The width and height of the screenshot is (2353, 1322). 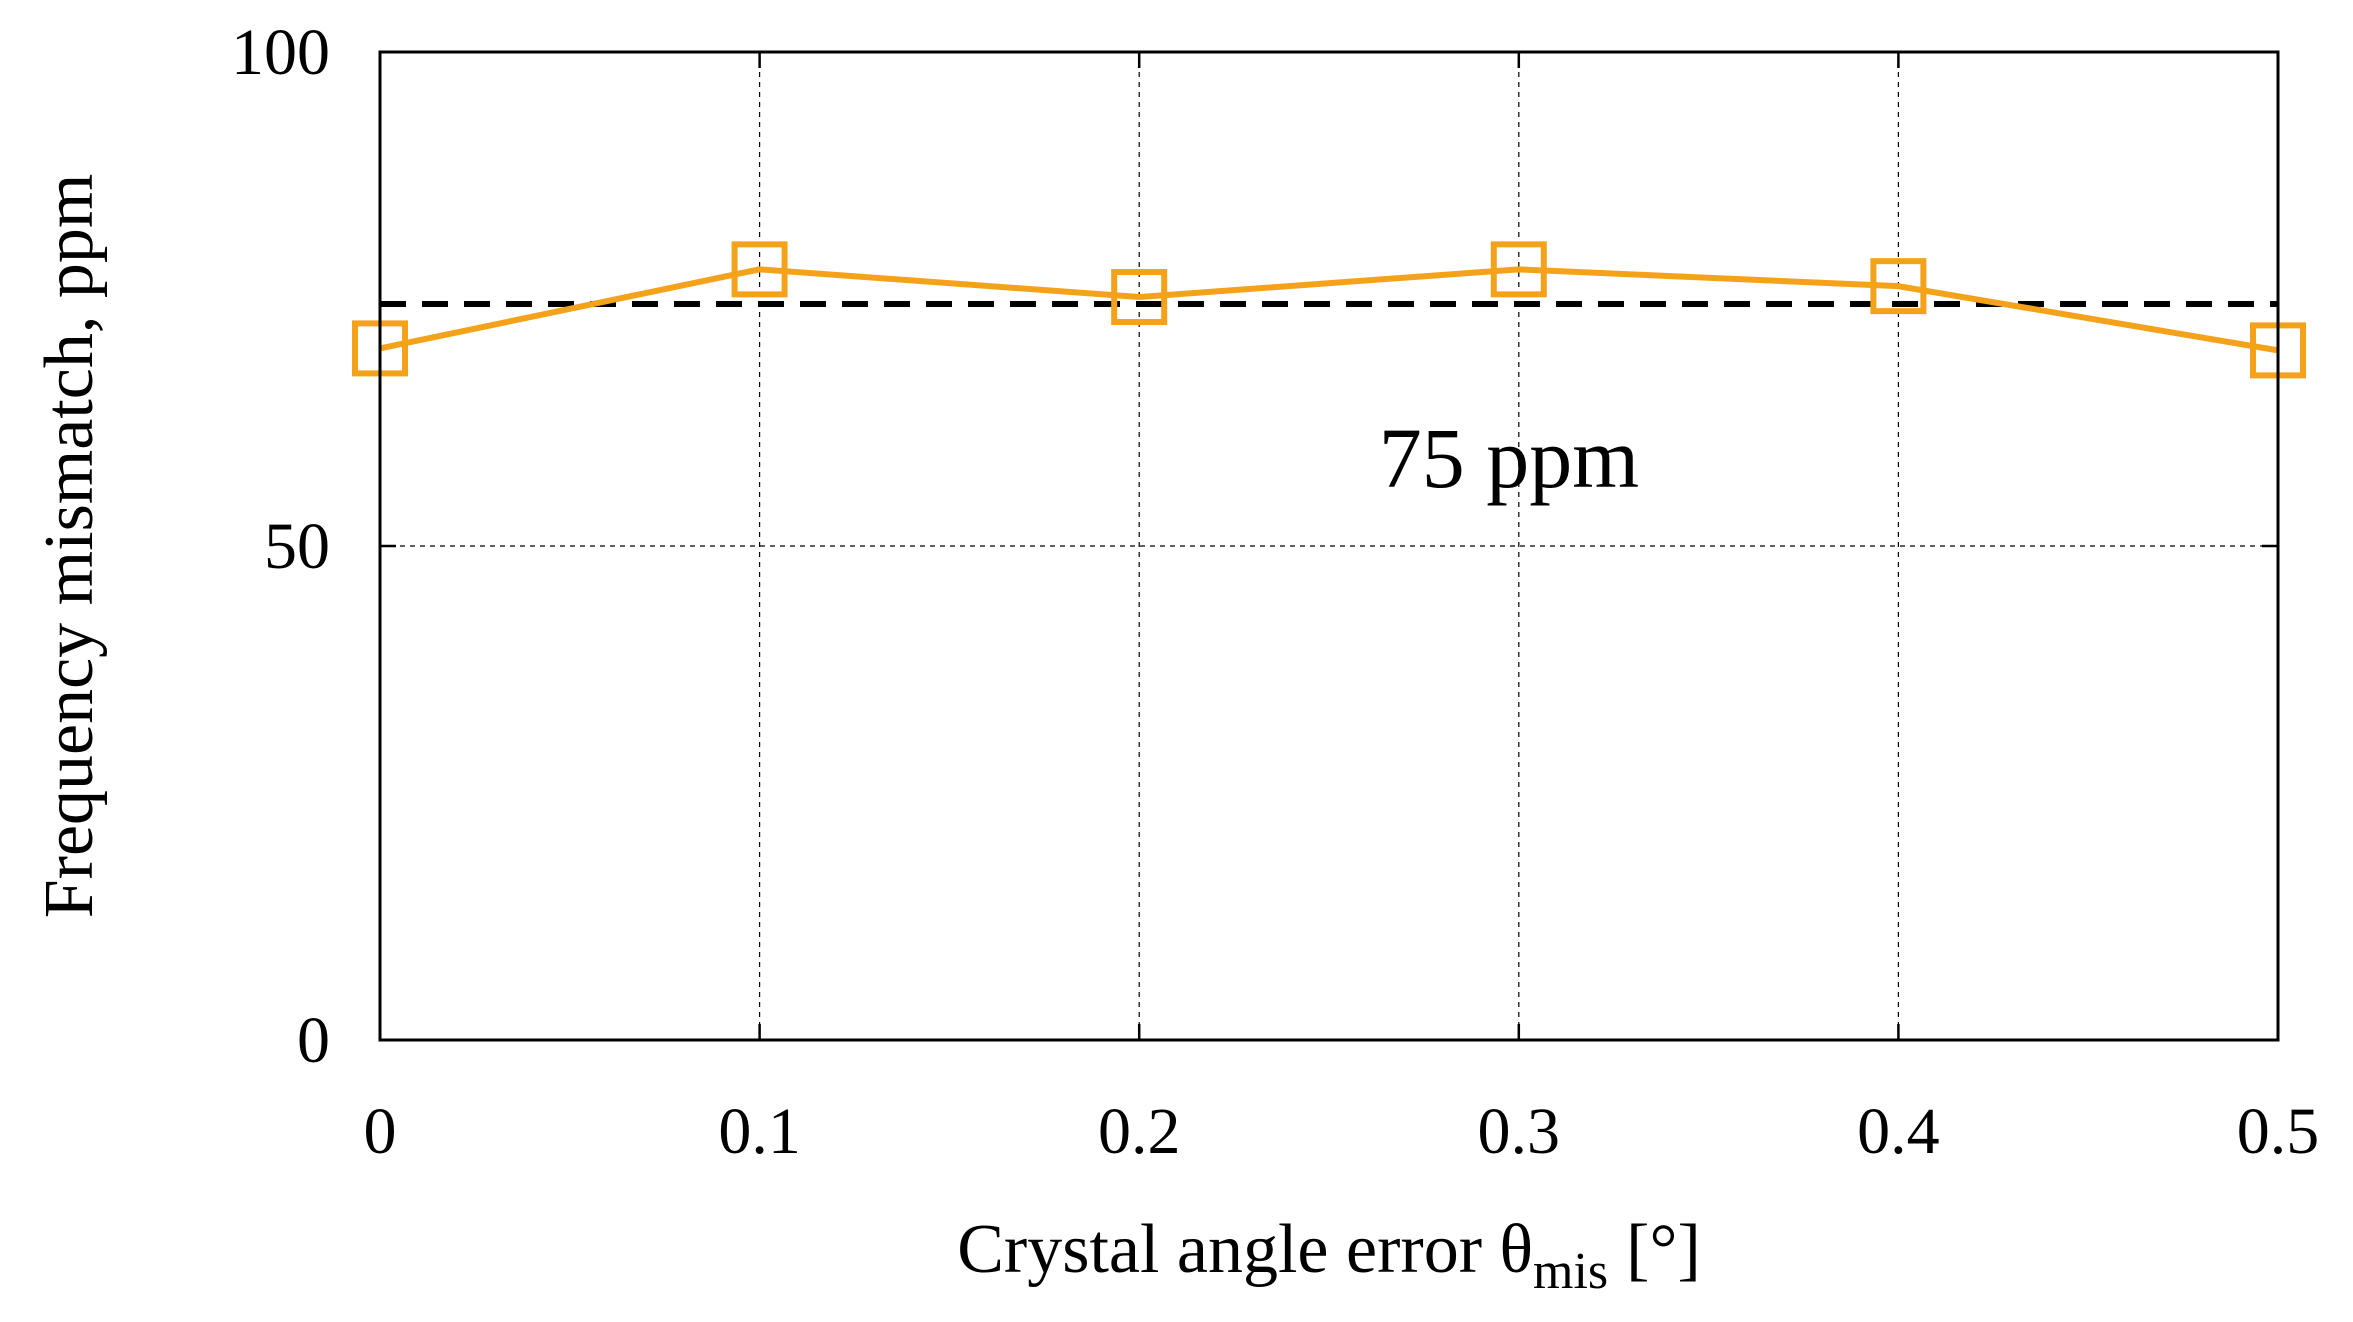 What do you see at coordinates (1898, 1131) in the screenshot?
I see `x-tick-label: 0.4` at bounding box center [1898, 1131].